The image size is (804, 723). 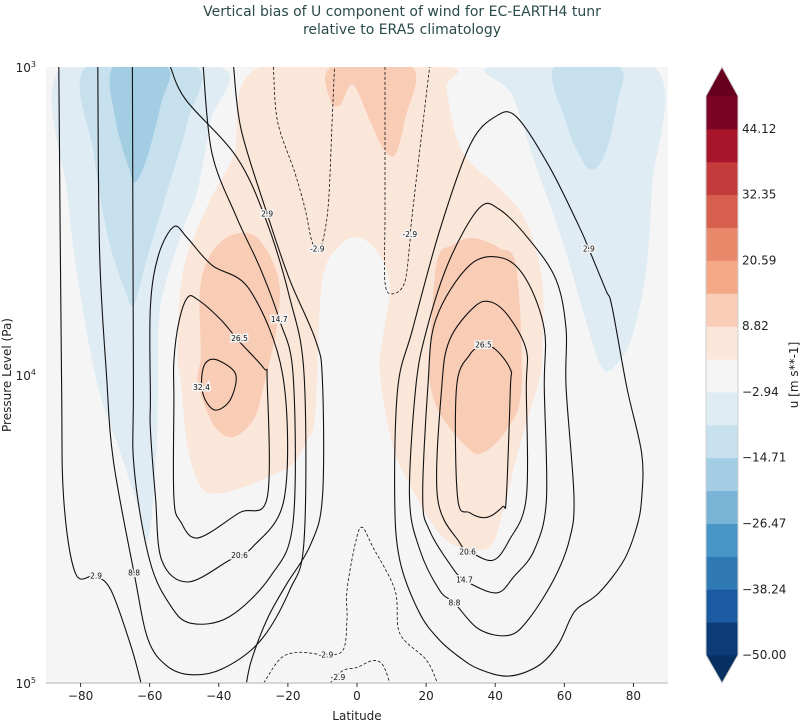 I want to click on colorbar-tick-label: −50.00, so click(x=764, y=655).